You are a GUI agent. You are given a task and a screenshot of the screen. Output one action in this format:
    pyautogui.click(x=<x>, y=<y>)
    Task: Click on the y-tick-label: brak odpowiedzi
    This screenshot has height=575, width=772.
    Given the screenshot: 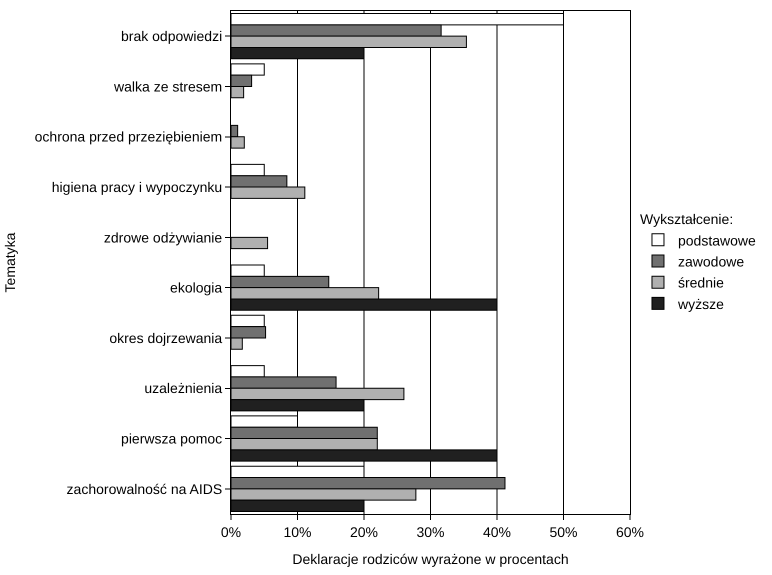 What is the action you would take?
    pyautogui.click(x=171, y=36)
    